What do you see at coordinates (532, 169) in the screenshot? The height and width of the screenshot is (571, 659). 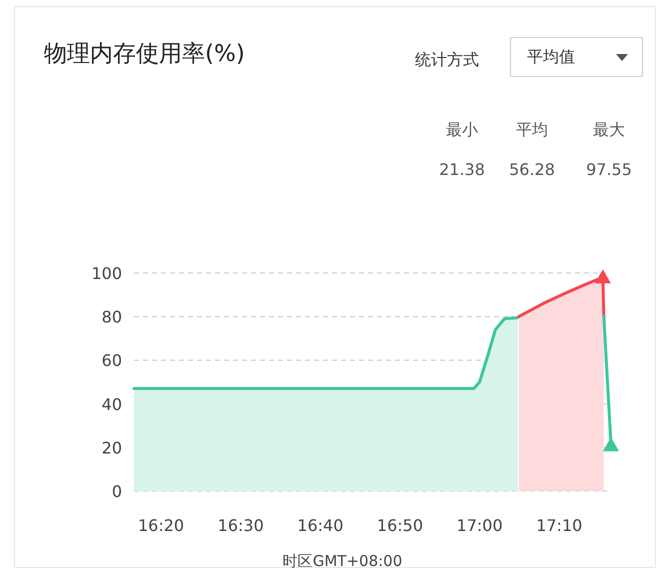 I see `text: 56.28` at bounding box center [532, 169].